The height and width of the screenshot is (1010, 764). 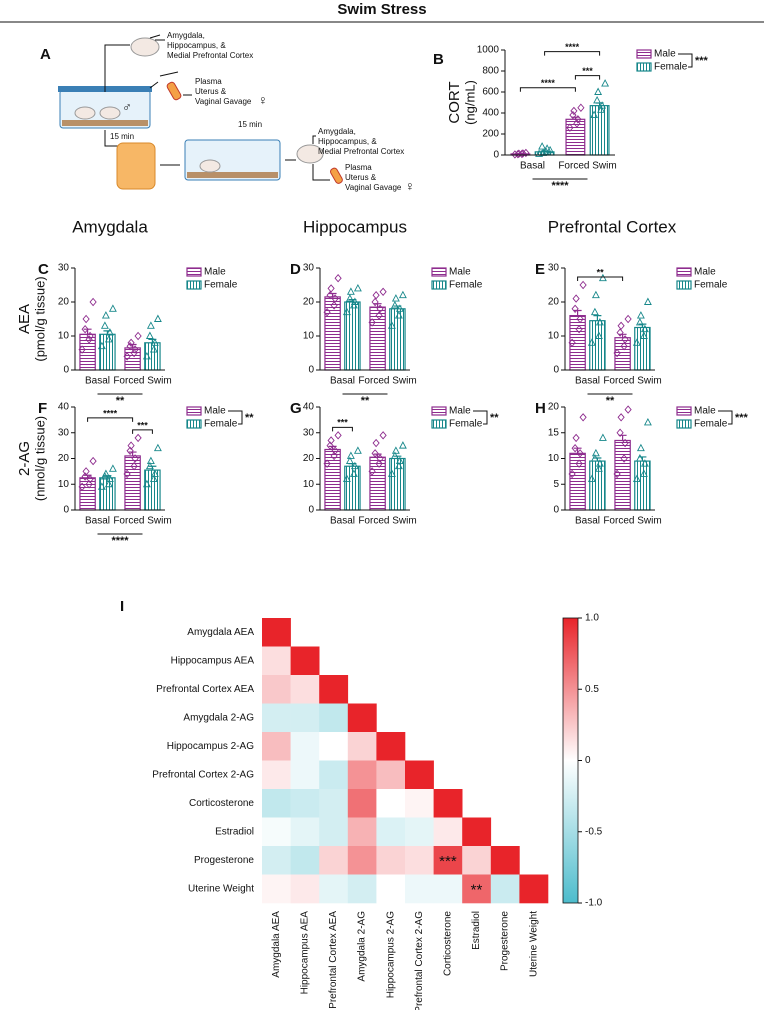 I want to click on colorbar-tick-label: 0, so click(x=588, y=760).